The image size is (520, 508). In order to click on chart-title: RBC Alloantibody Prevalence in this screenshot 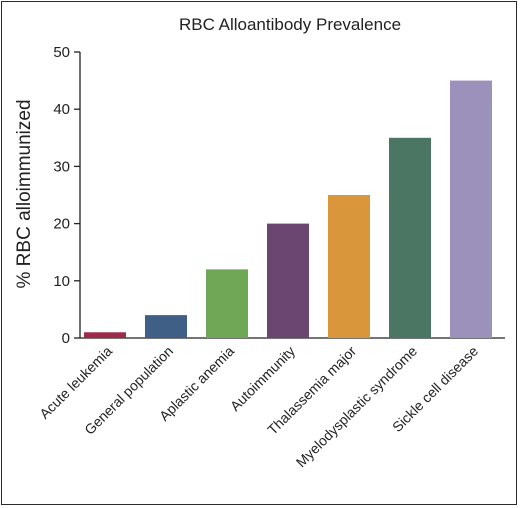, I will do `click(290, 24)`.